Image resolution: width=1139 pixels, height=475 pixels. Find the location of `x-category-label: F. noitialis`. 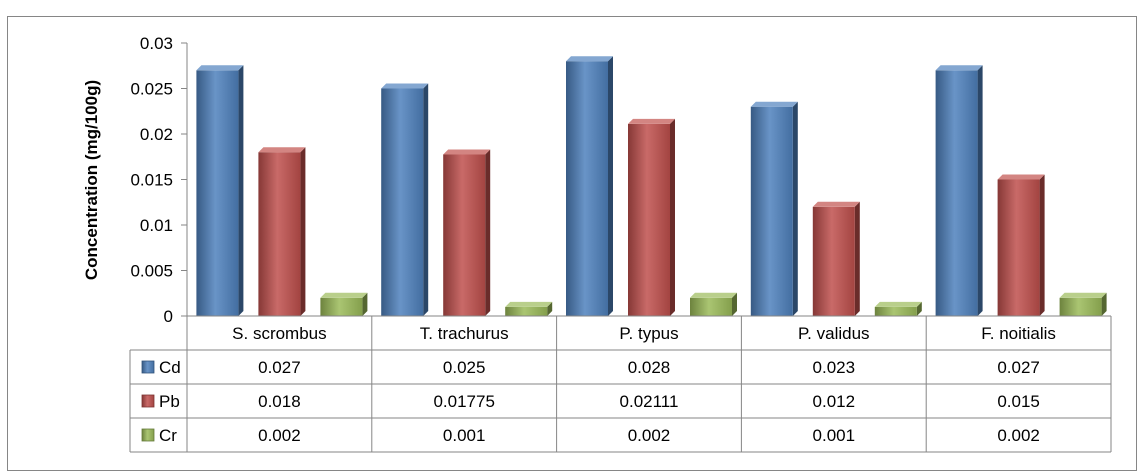

x-category-label: F. noitialis is located at coordinates (1018, 333).